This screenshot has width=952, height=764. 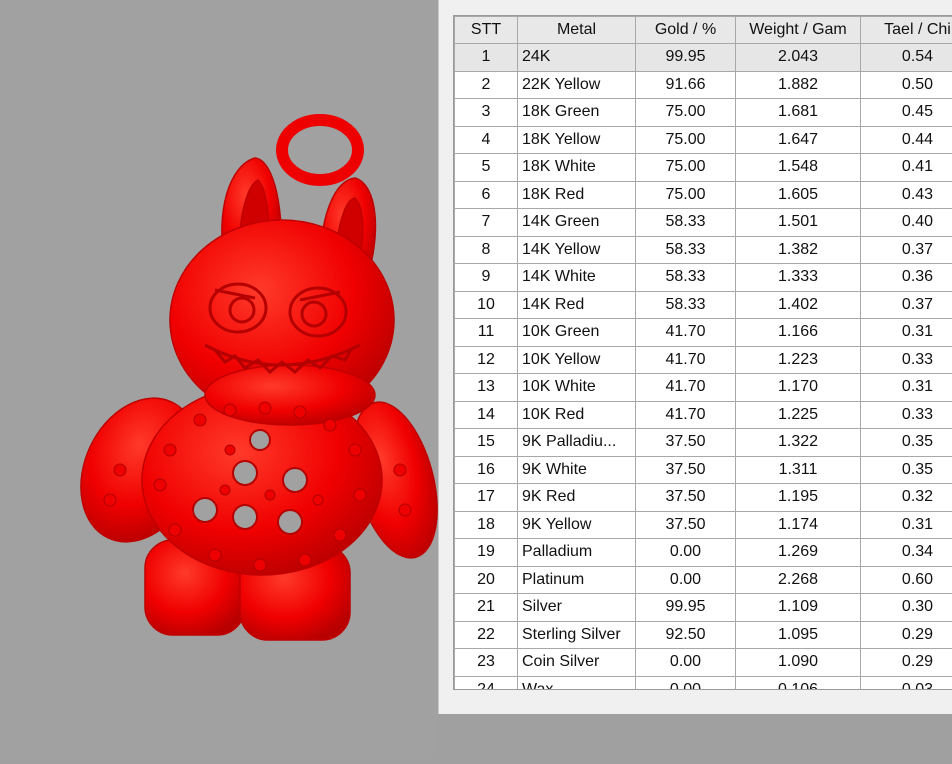 I want to click on table-cell: 8, so click(x=486, y=250).